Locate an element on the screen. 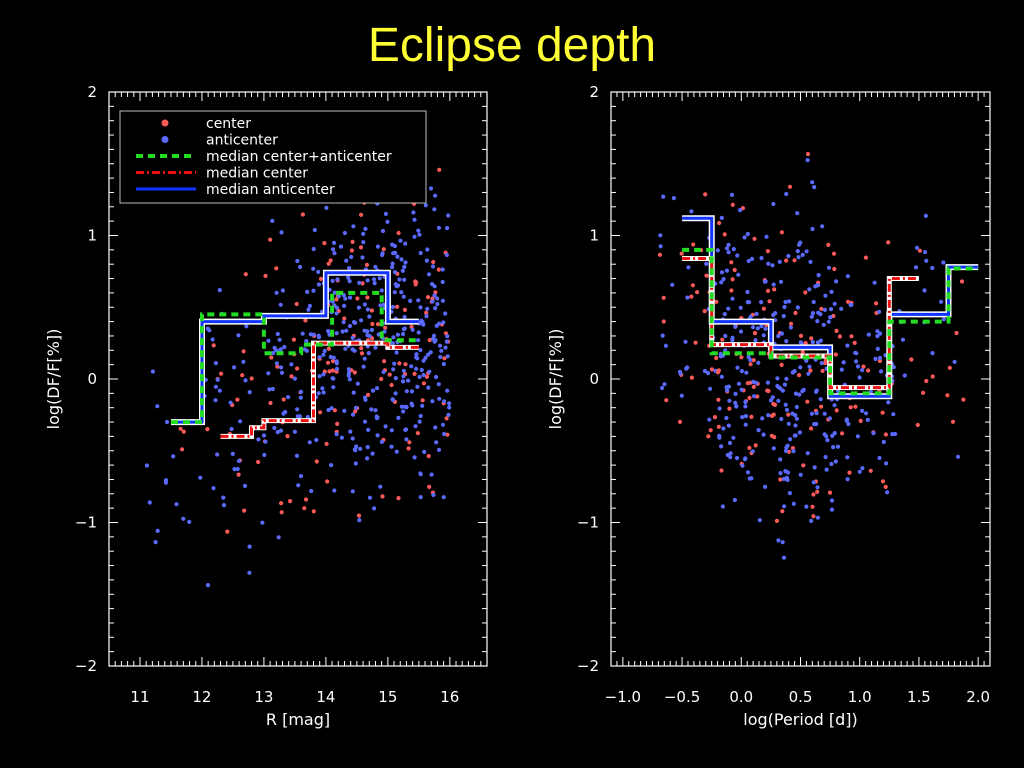 The width and height of the screenshot is (1024, 768). x-tick-label: 16 is located at coordinates (449, 697).